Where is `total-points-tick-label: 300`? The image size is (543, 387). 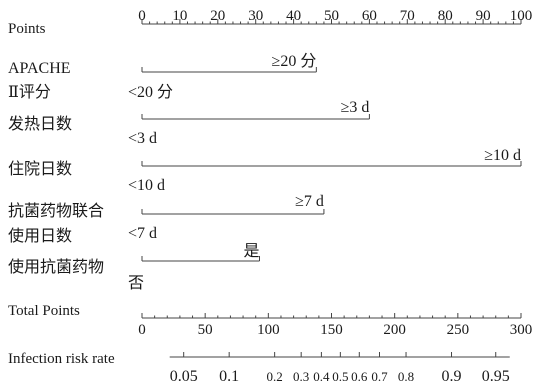 total-points-tick-label: 300 is located at coordinates (521, 330).